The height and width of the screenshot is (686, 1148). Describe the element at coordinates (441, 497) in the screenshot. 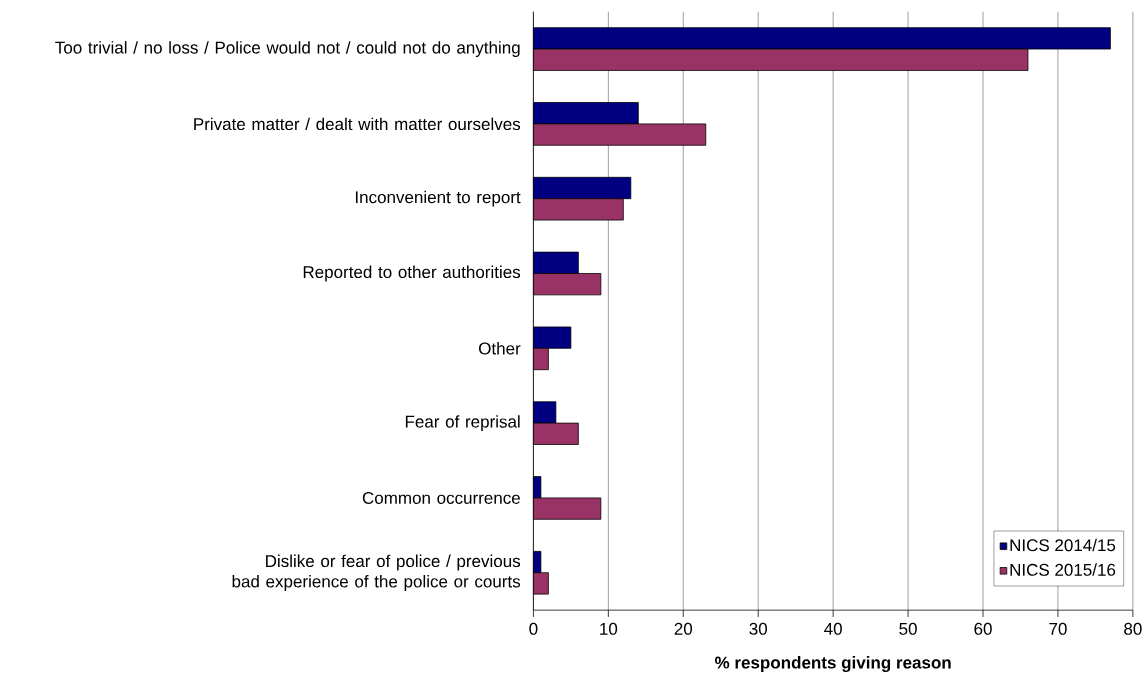

I see `y-tick-label: Common occurrence` at that location.